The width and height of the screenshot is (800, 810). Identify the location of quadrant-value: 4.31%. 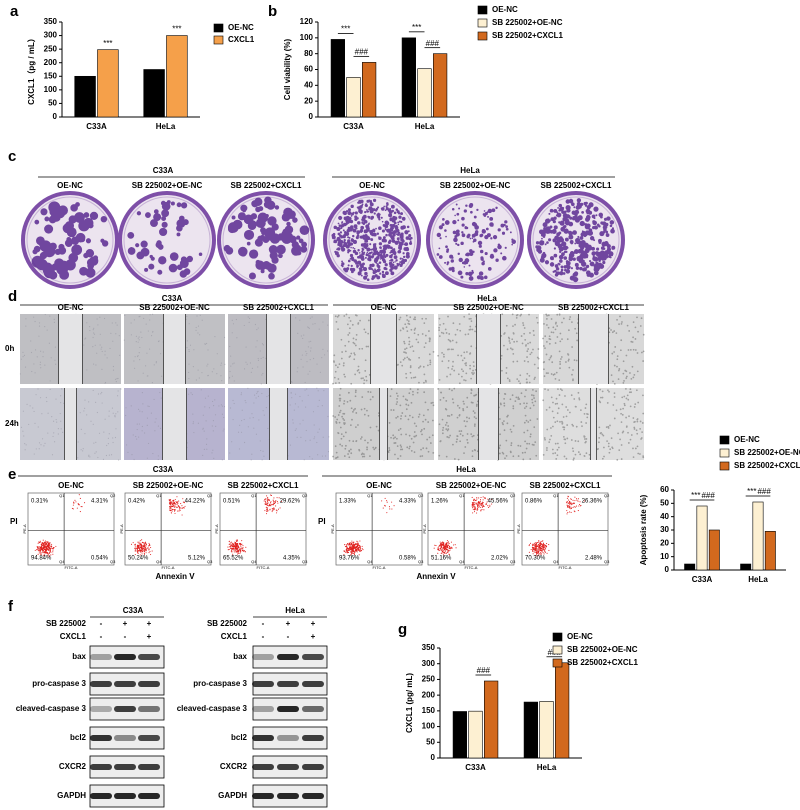
(100, 502).